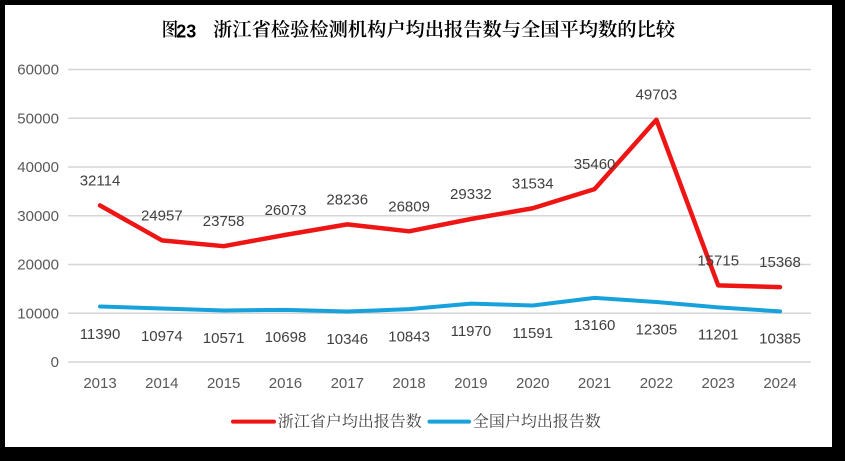 This screenshot has width=845, height=461. What do you see at coordinates (780, 339) in the screenshot?
I see `svg-text: 10385` at bounding box center [780, 339].